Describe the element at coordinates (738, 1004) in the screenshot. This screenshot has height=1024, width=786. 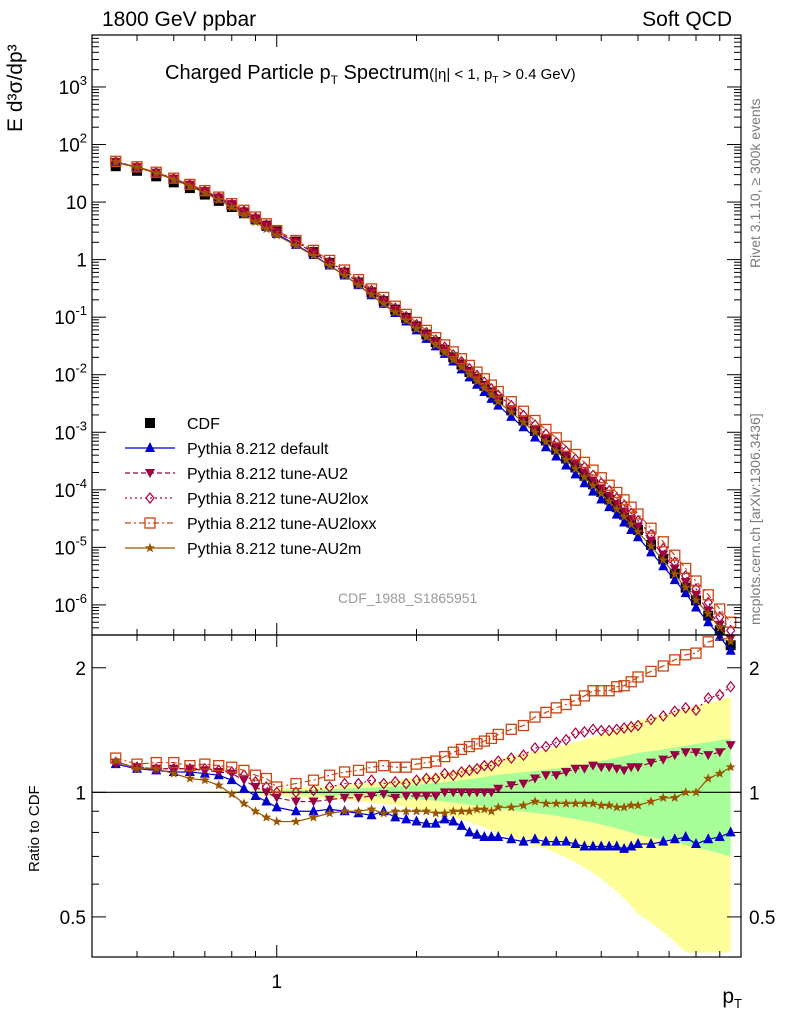
I see `x-axis-label-sub: T` at that location.